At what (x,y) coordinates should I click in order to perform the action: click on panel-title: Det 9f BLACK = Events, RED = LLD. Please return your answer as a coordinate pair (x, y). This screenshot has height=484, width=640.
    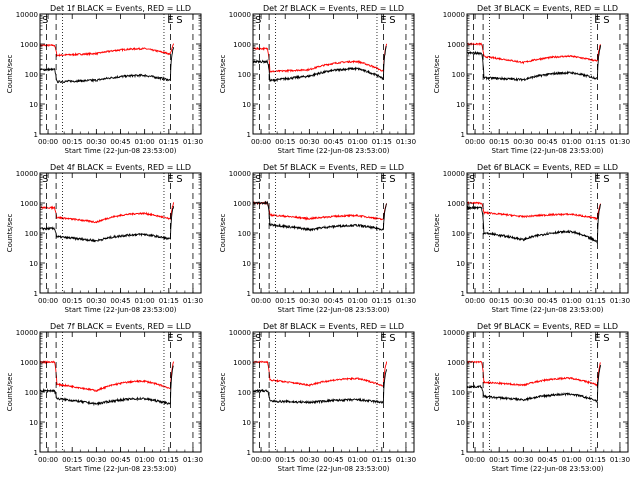
    Looking at the image, I should click on (547, 326).